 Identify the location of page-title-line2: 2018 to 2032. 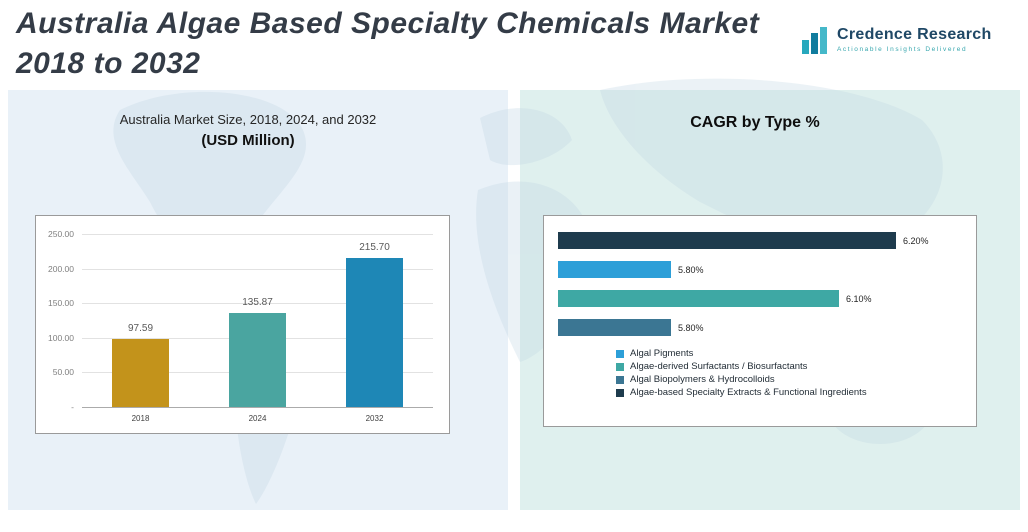
(108, 63).